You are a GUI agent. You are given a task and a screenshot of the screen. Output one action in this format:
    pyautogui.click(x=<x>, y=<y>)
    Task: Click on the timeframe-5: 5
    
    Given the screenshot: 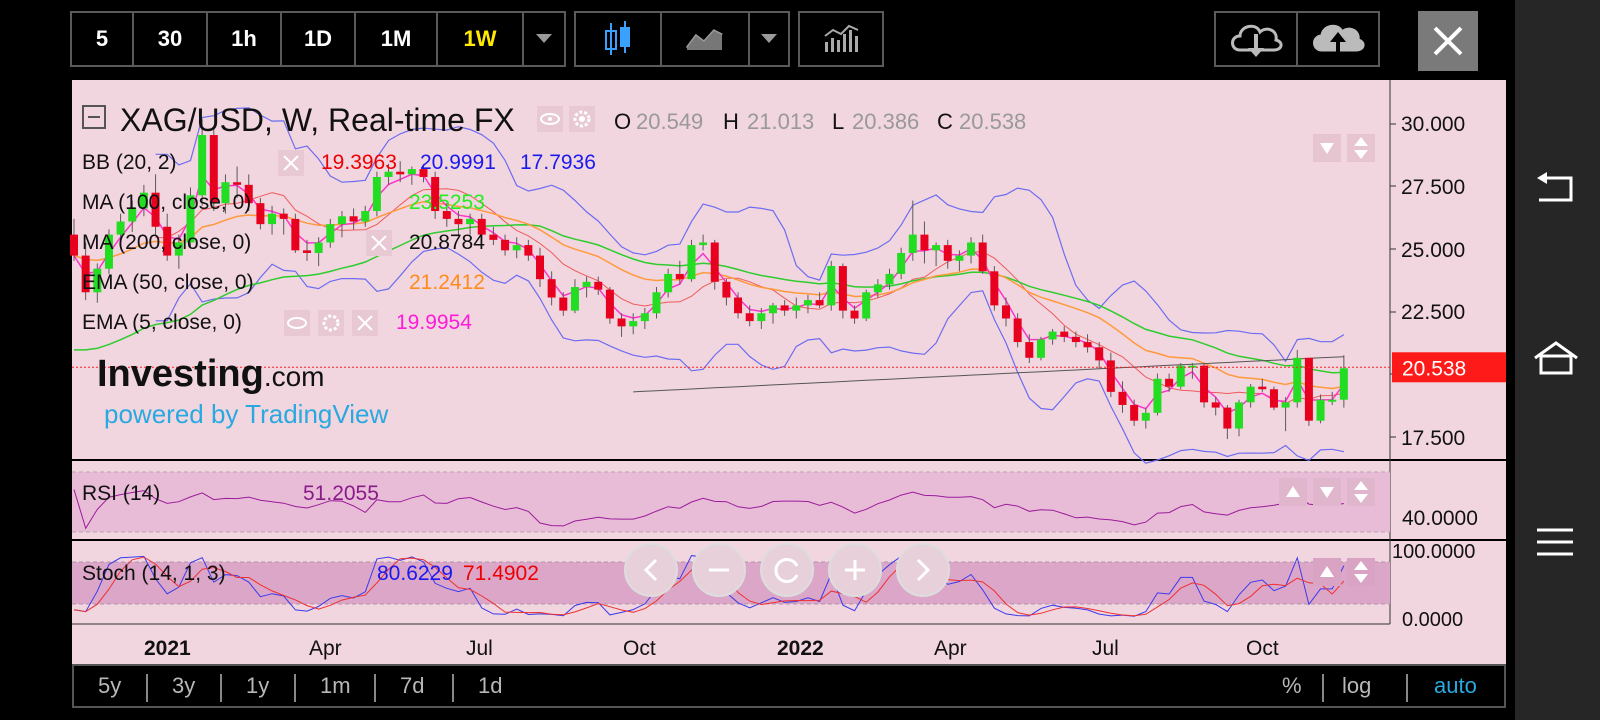 What is the action you would take?
    pyautogui.click(x=102, y=39)
    